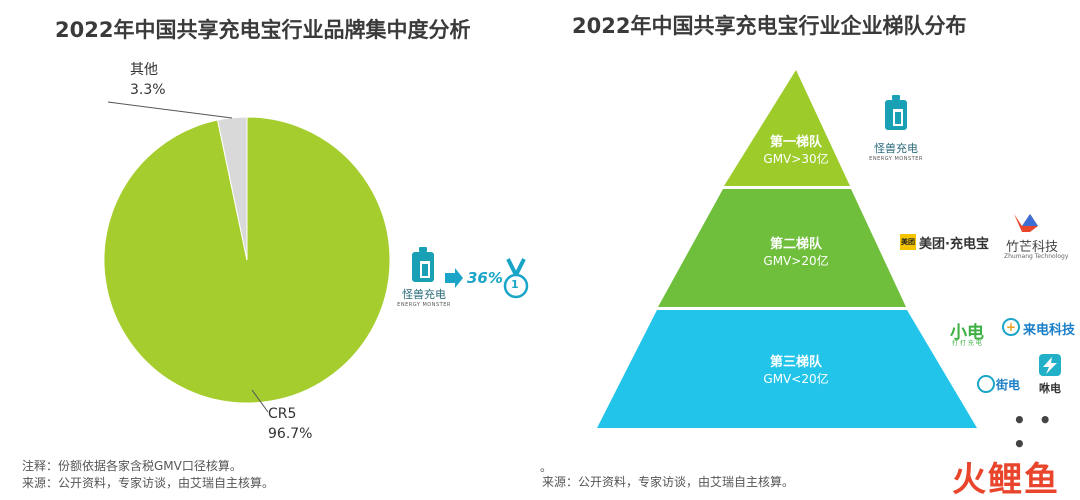 Image resolution: width=1080 pixels, height=500 pixels. Describe the element at coordinates (148, 80) in the screenshot. I see `slice-label-other: 其他 3.3%` at that location.